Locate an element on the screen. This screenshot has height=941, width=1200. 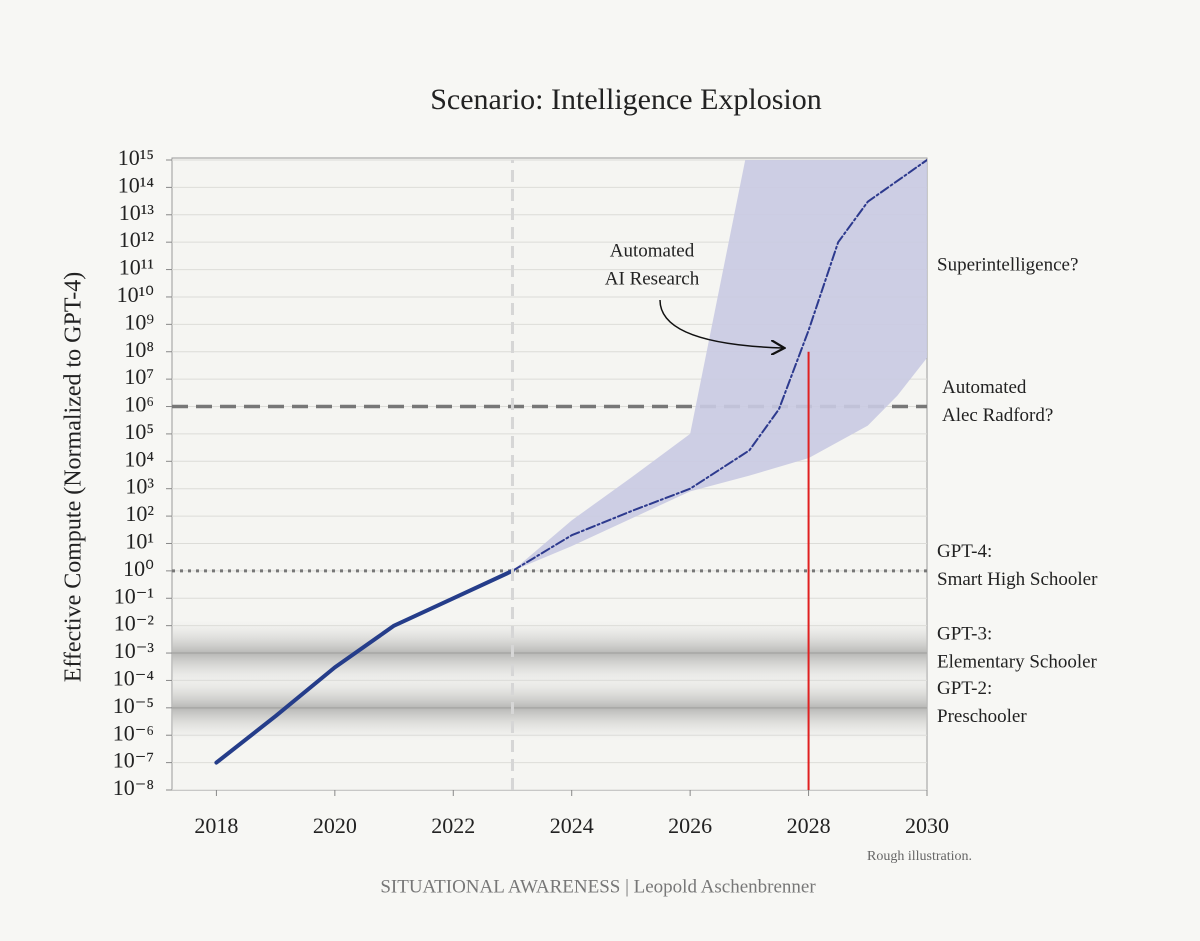
x-tick-label: 2026 is located at coordinates (690, 825).